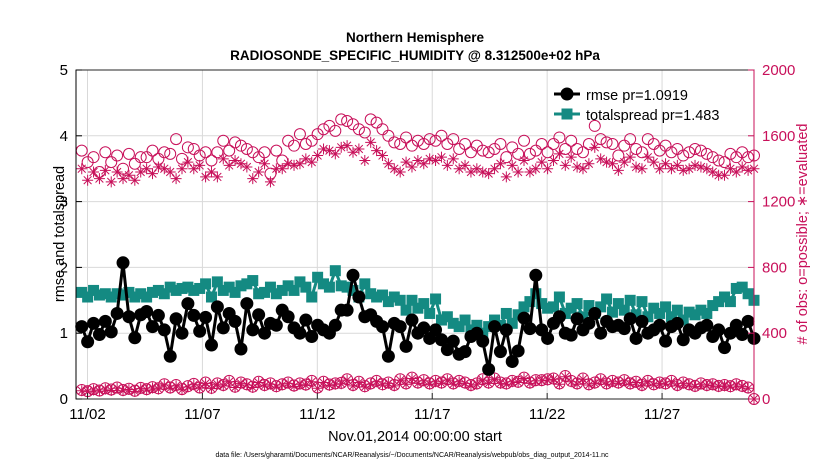 Image resolution: width=830 pixels, height=470 pixels. What do you see at coordinates (415, 437) in the screenshot?
I see `x-axis-label: Nov.01,2014 00:00:00 start` at bounding box center [415, 437].